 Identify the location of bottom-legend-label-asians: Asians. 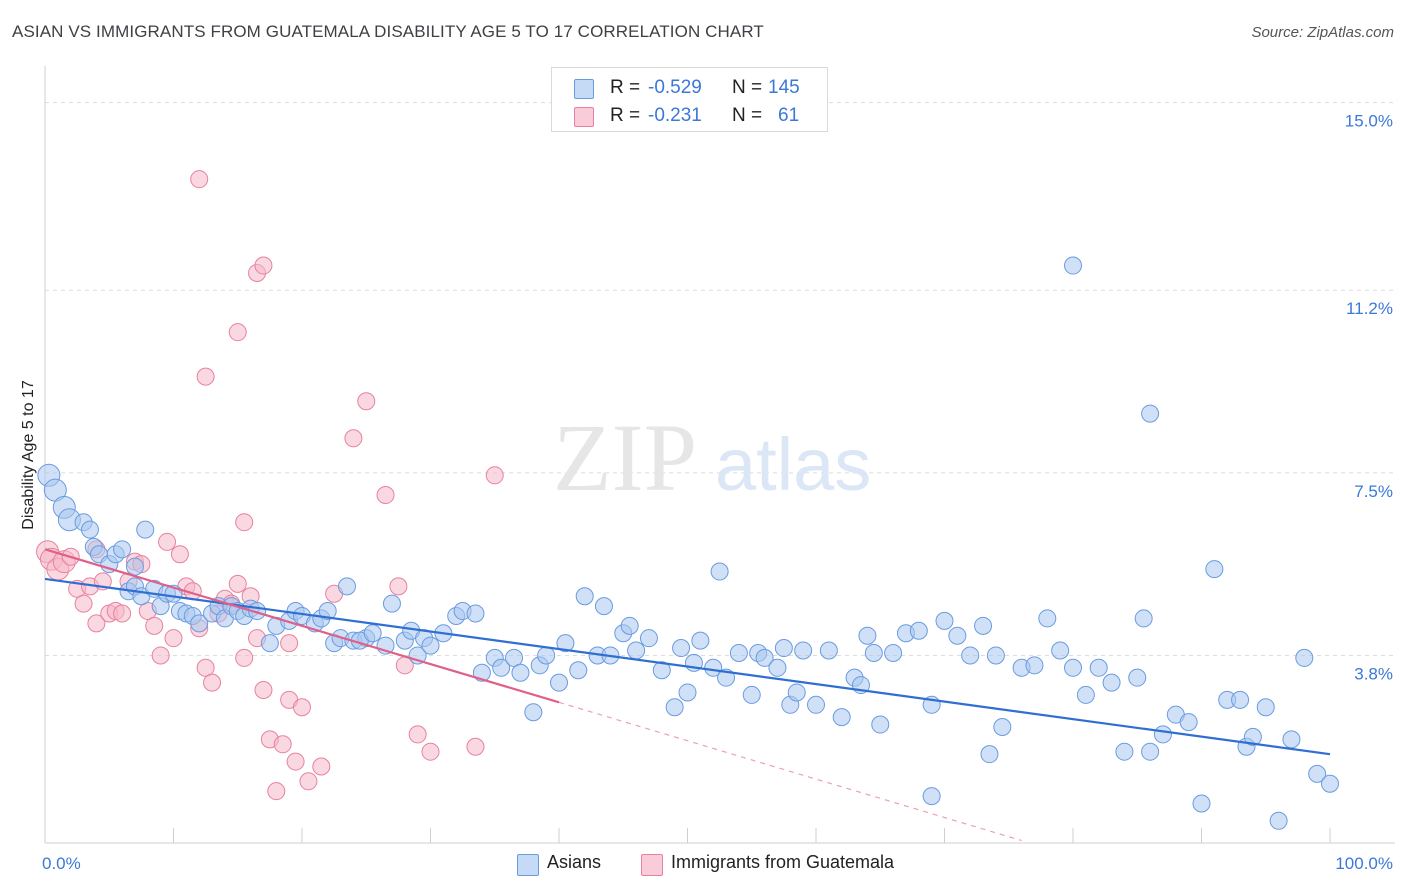
(574, 862).